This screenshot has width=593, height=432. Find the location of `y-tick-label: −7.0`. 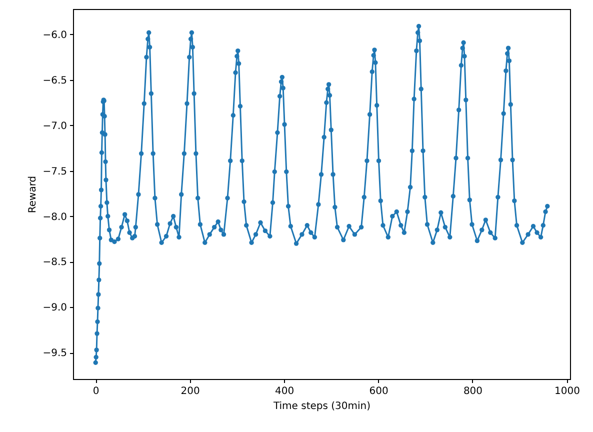

y-tick-label: −7.0 is located at coordinates (54, 126).